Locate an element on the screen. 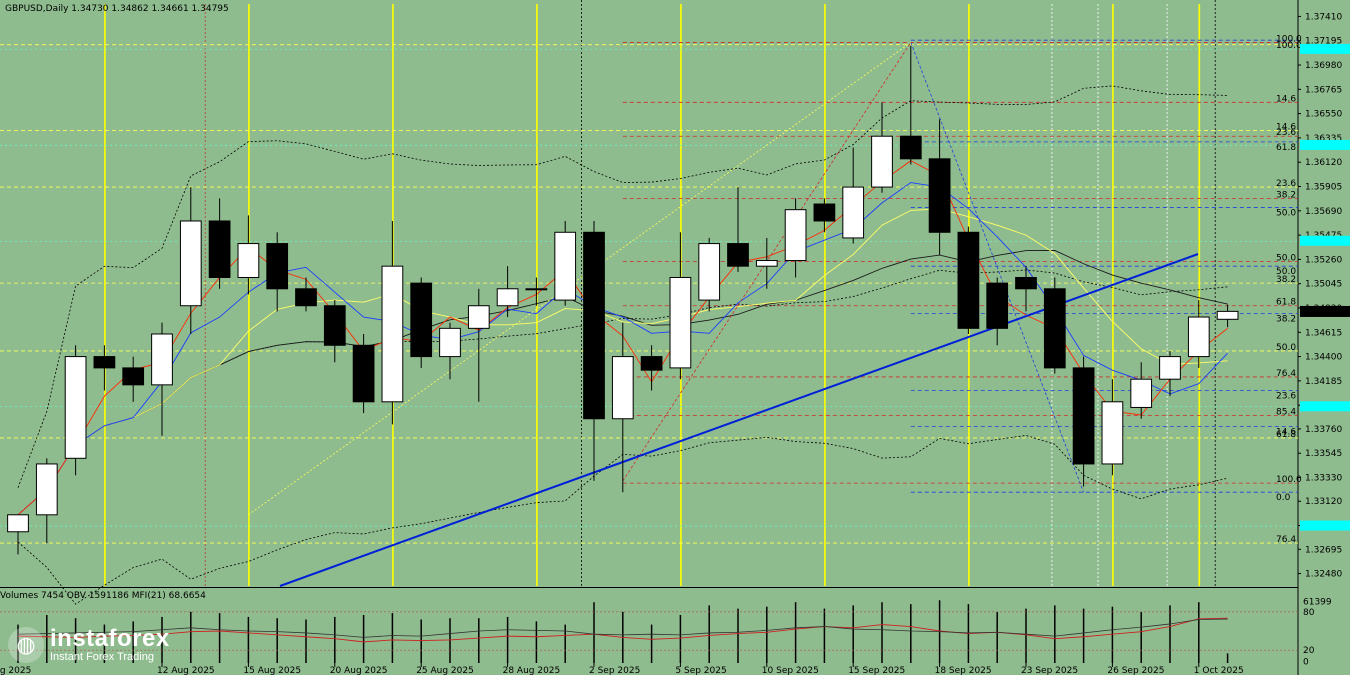 The height and width of the screenshot is (675, 1350). red-fibo-label: 50.0 is located at coordinates (1286, 259).